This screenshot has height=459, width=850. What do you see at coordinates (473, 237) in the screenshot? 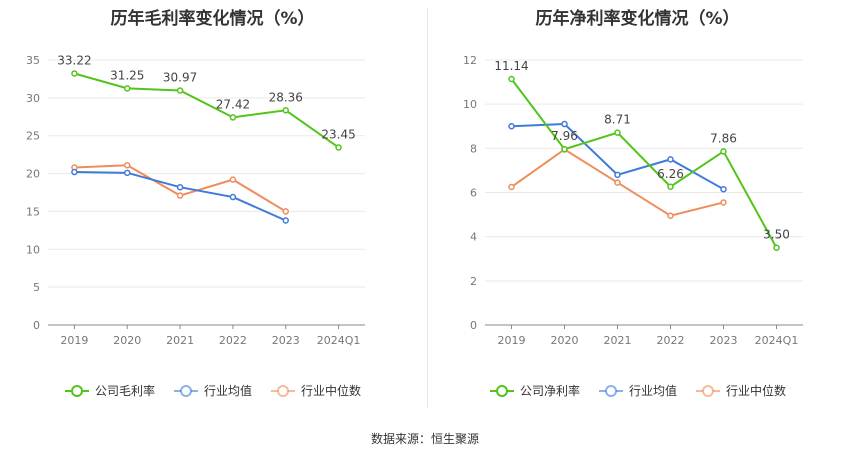
I see `y-tick-label: 4` at bounding box center [473, 237].